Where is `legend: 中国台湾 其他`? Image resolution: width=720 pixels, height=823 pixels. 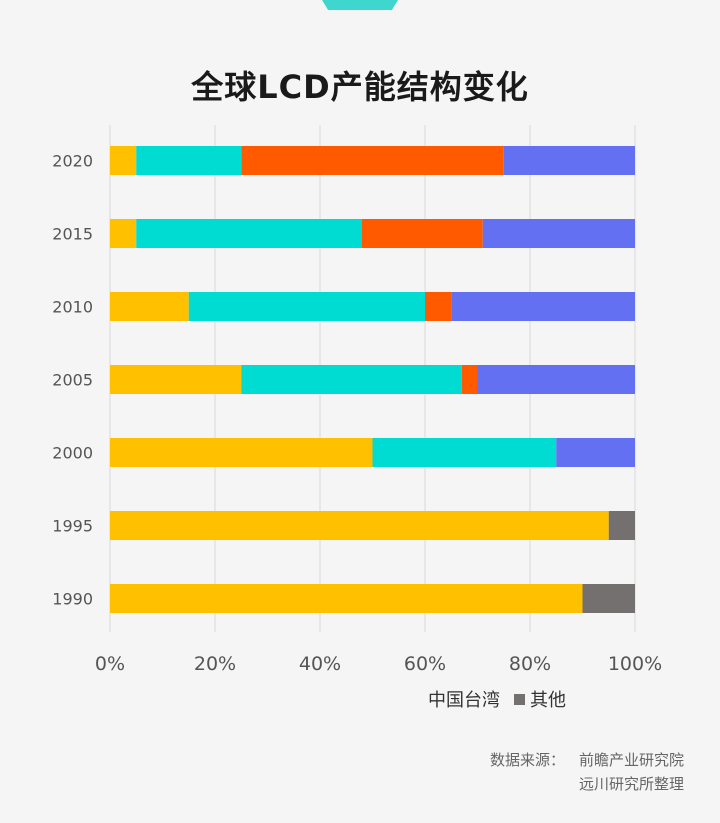
legend: 中国台湾 其他 is located at coordinates (504, 699).